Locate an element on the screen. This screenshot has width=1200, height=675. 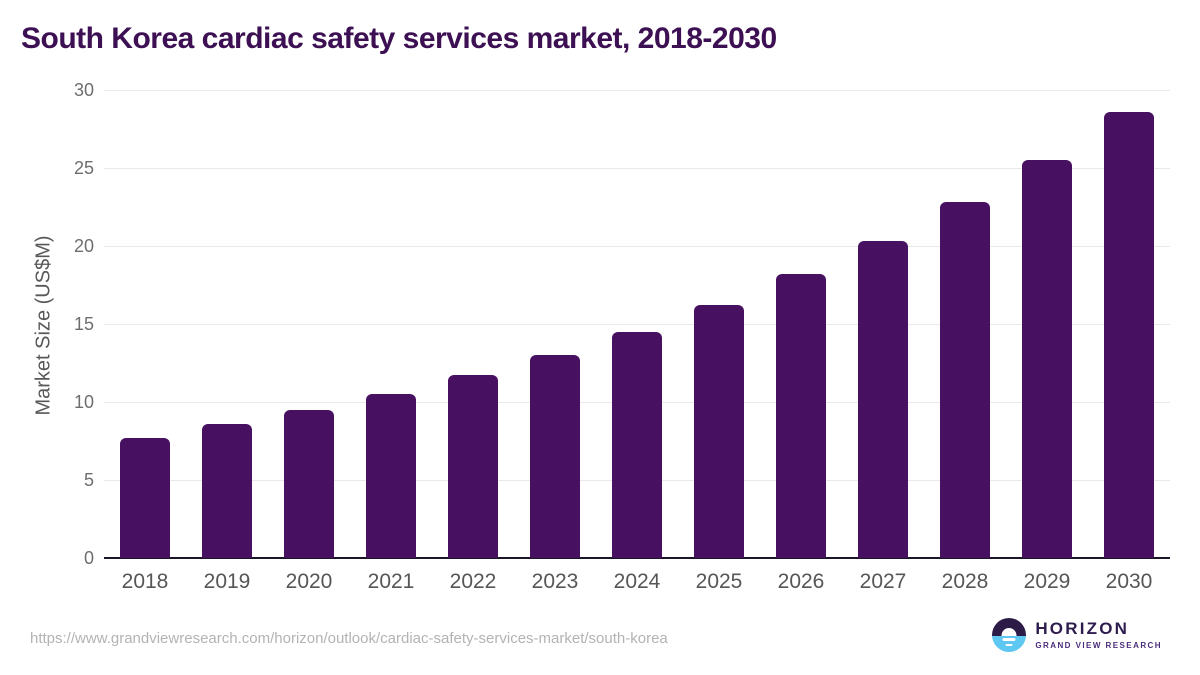
bar-2026 is located at coordinates (801, 416).